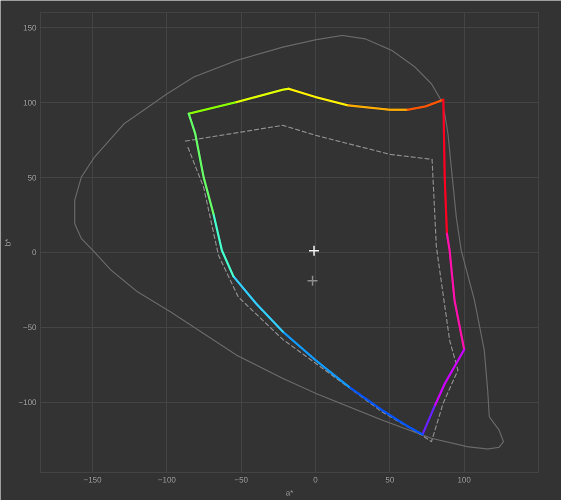 The width and height of the screenshot is (561, 500). Describe the element at coordinates (33, 177) in the screenshot. I see `y-tick-label: 50` at that location.